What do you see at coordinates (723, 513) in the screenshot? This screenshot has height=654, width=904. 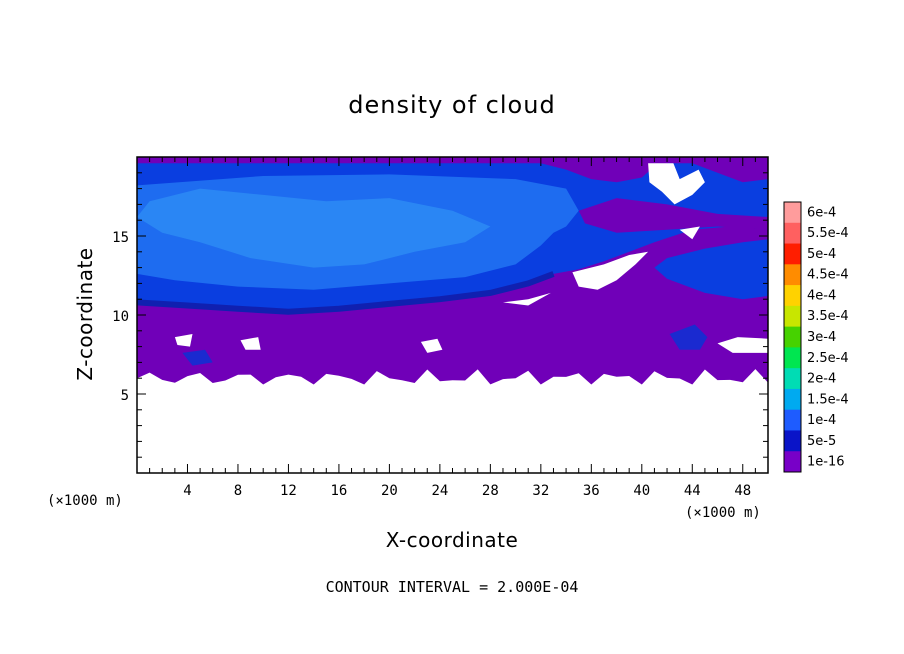 I see `x-unit-right: (×1000 m)` at bounding box center [723, 513].